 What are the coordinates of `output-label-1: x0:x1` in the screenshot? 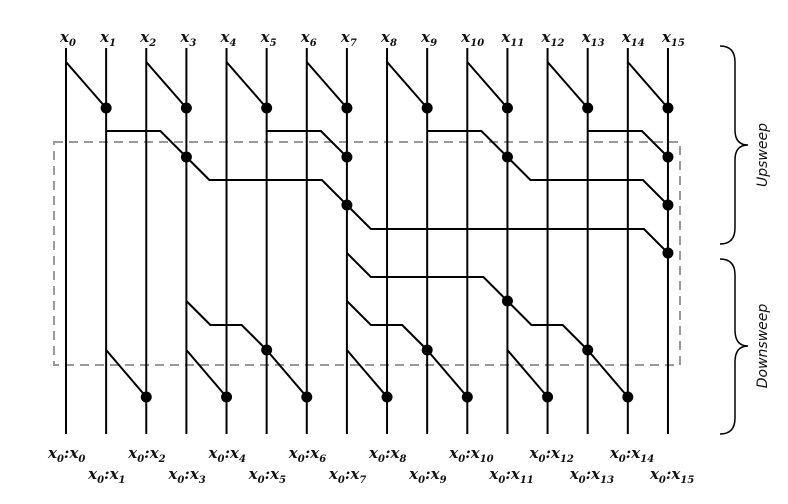 It's located at (106, 475).